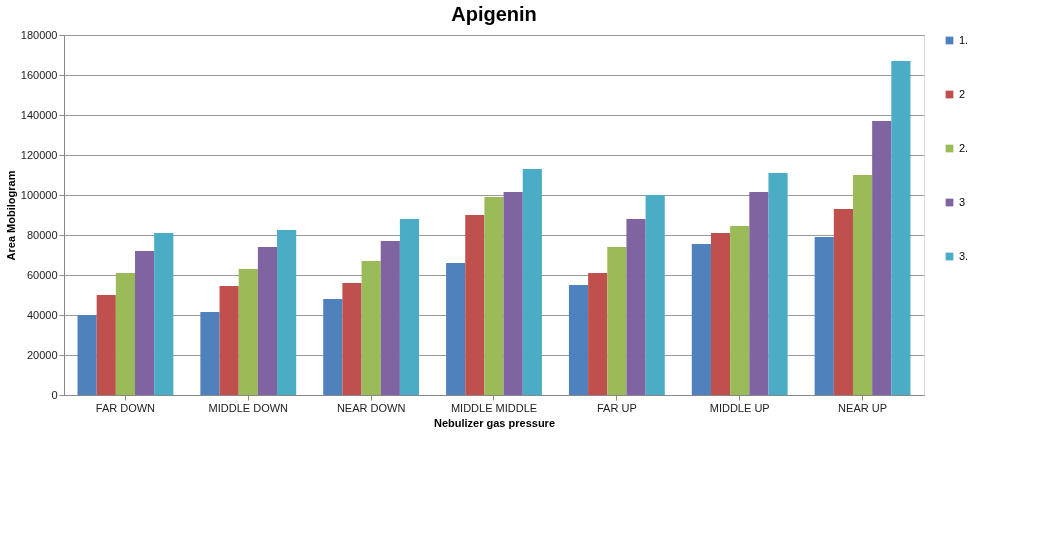  I want to click on y-tick-label: 0, so click(54, 394).